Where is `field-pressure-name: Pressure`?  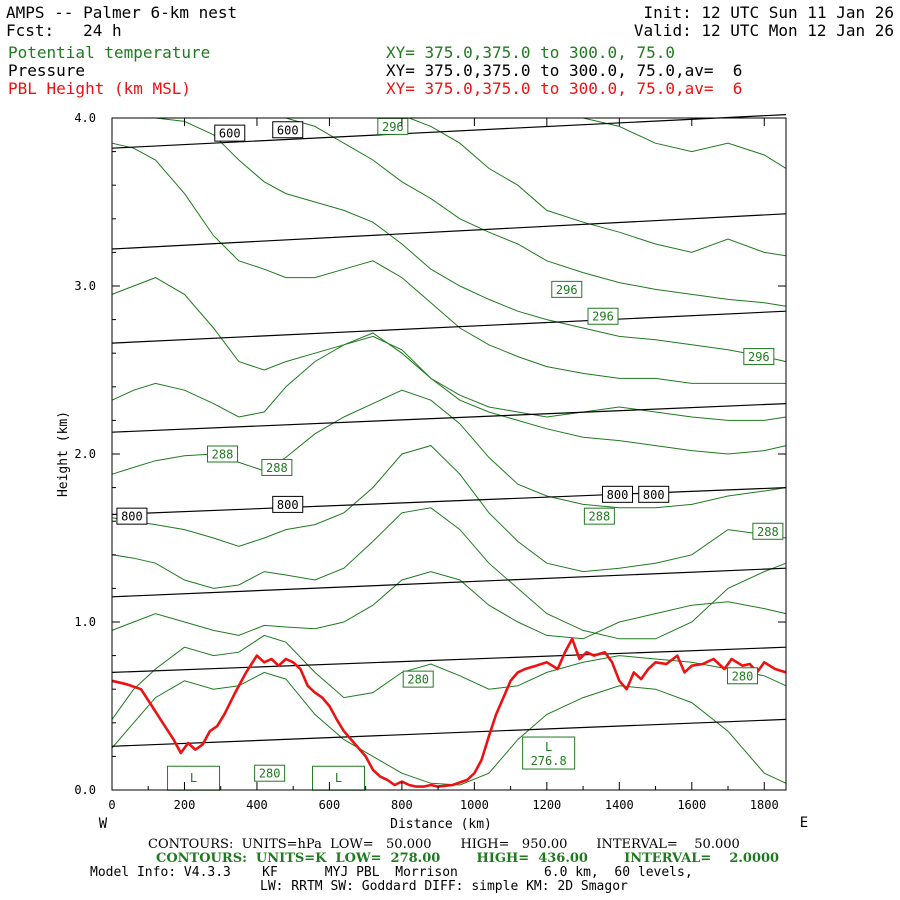 field-pressure-name: Pressure is located at coordinates (47, 70).